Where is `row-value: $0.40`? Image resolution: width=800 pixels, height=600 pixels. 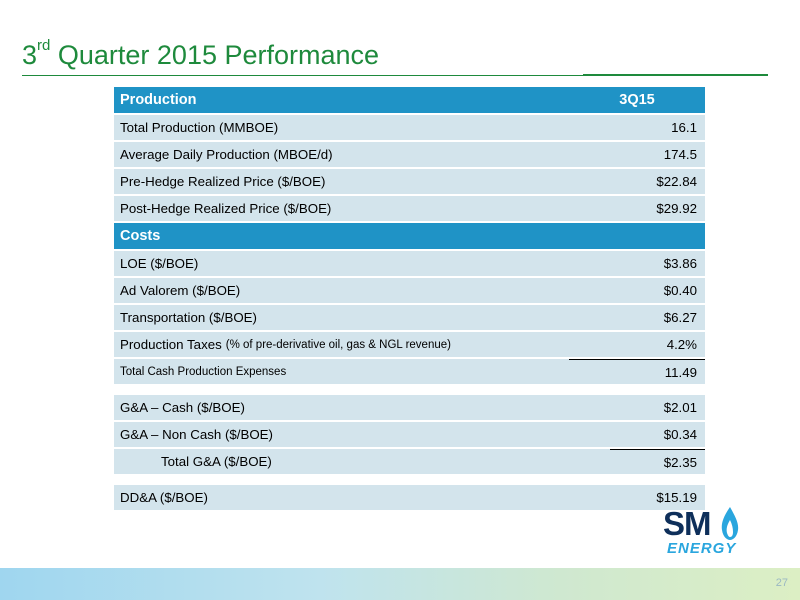
row-value: $0.40 is located at coordinates (680, 290).